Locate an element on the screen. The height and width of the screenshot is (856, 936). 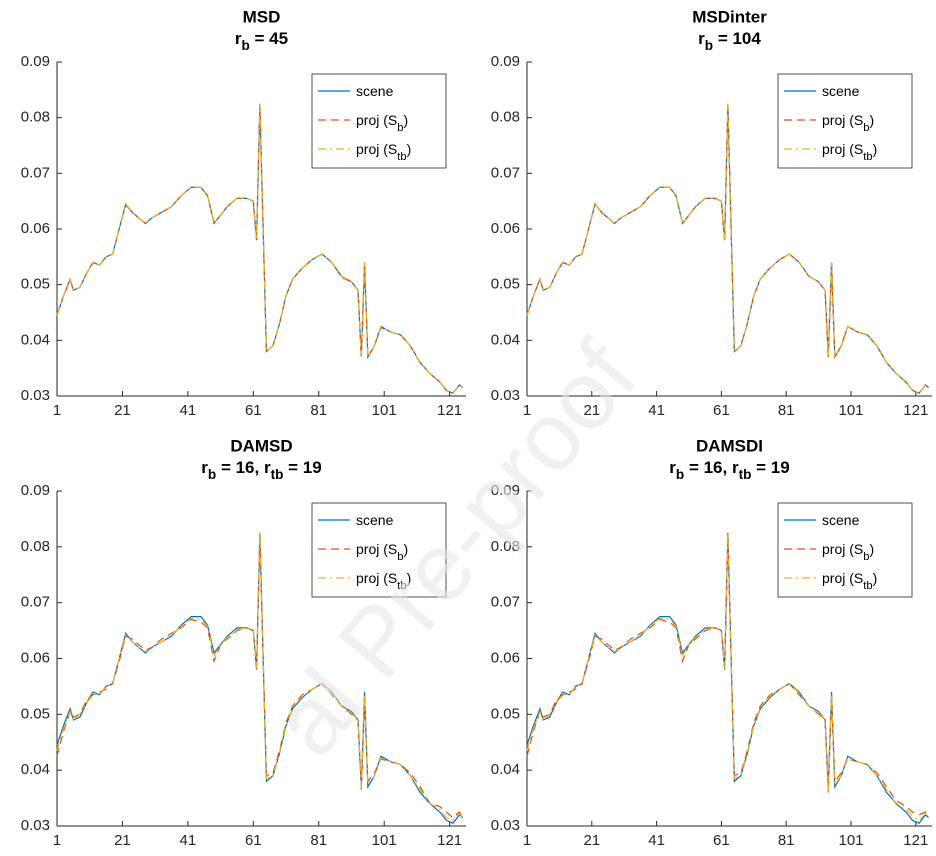
chart-title: DAMSD is located at coordinates (261, 445).